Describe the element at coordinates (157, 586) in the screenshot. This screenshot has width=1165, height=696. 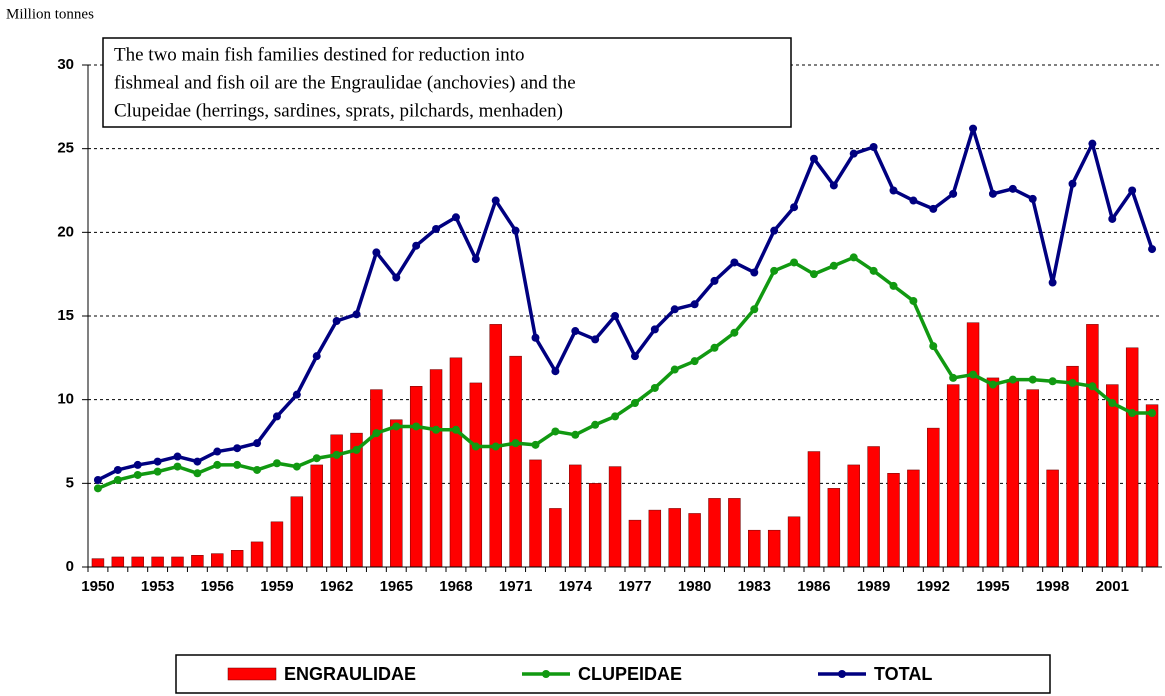
I see `x-tick-label: 1953` at that location.